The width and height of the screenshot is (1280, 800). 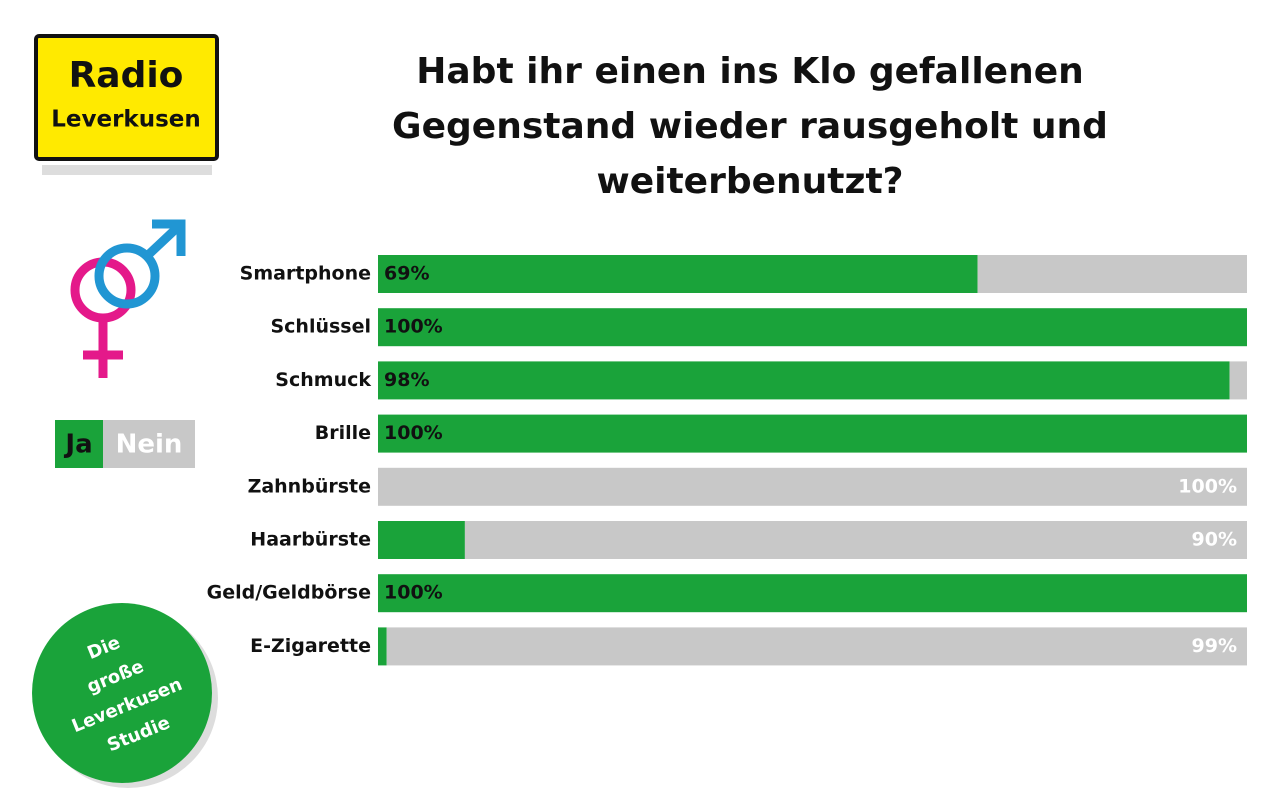 What do you see at coordinates (310, 540) in the screenshot?
I see `category-label: Haarbürste` at bounding box center [310, 540].